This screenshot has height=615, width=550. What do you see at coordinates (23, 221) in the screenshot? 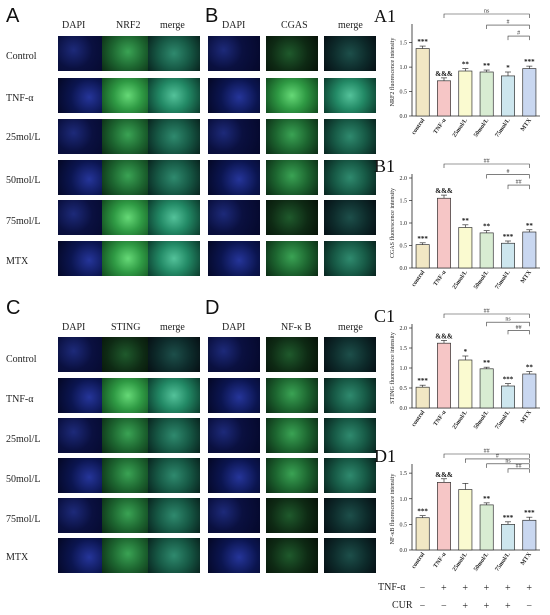
I see `row-label-75-top: 75mol/L` at bounding box center [23, 221].